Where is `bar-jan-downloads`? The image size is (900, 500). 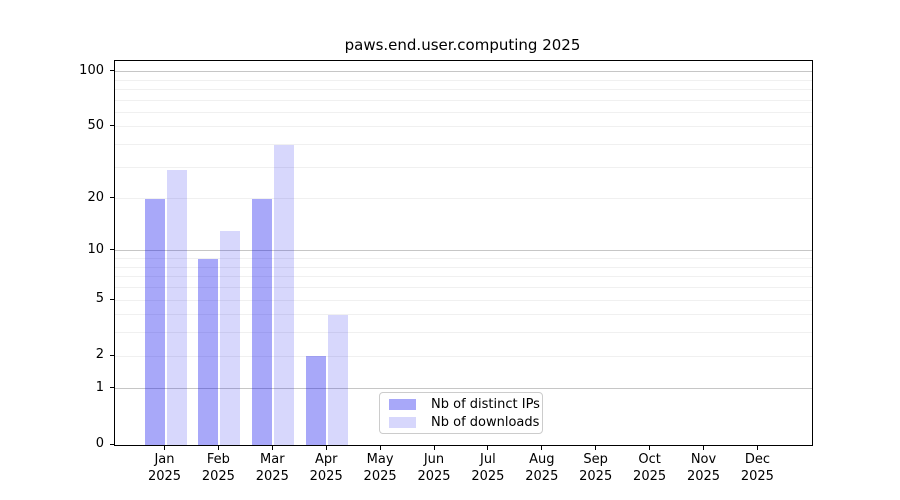
bar-jan-downloads is located at coordinates (176, 307).